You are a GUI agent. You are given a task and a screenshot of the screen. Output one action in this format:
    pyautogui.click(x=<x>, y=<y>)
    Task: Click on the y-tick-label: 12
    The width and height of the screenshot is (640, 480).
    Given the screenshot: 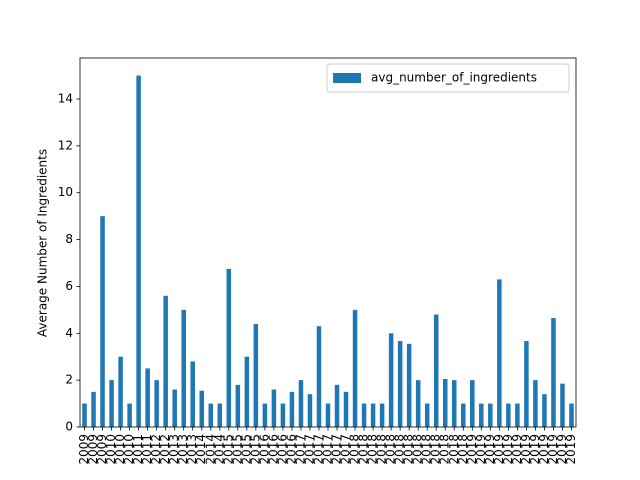 What is the action you would take?
    pyautogui.click(x=65, y=145)
    